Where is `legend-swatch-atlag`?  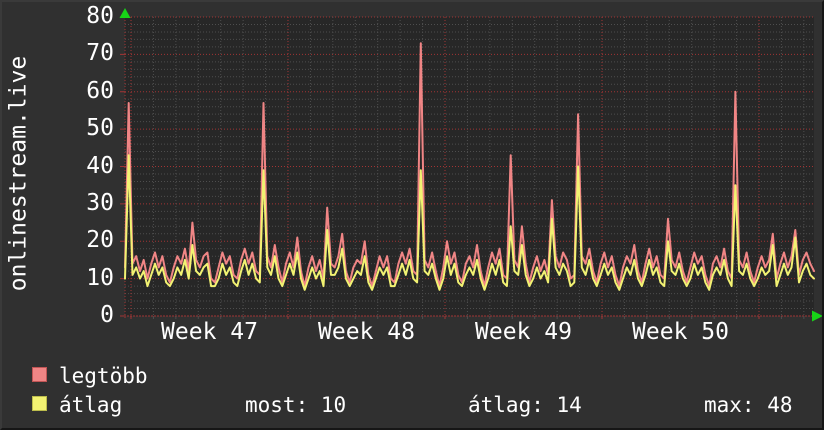
legend-swatch-atlag is located at coordinates (39, 403).